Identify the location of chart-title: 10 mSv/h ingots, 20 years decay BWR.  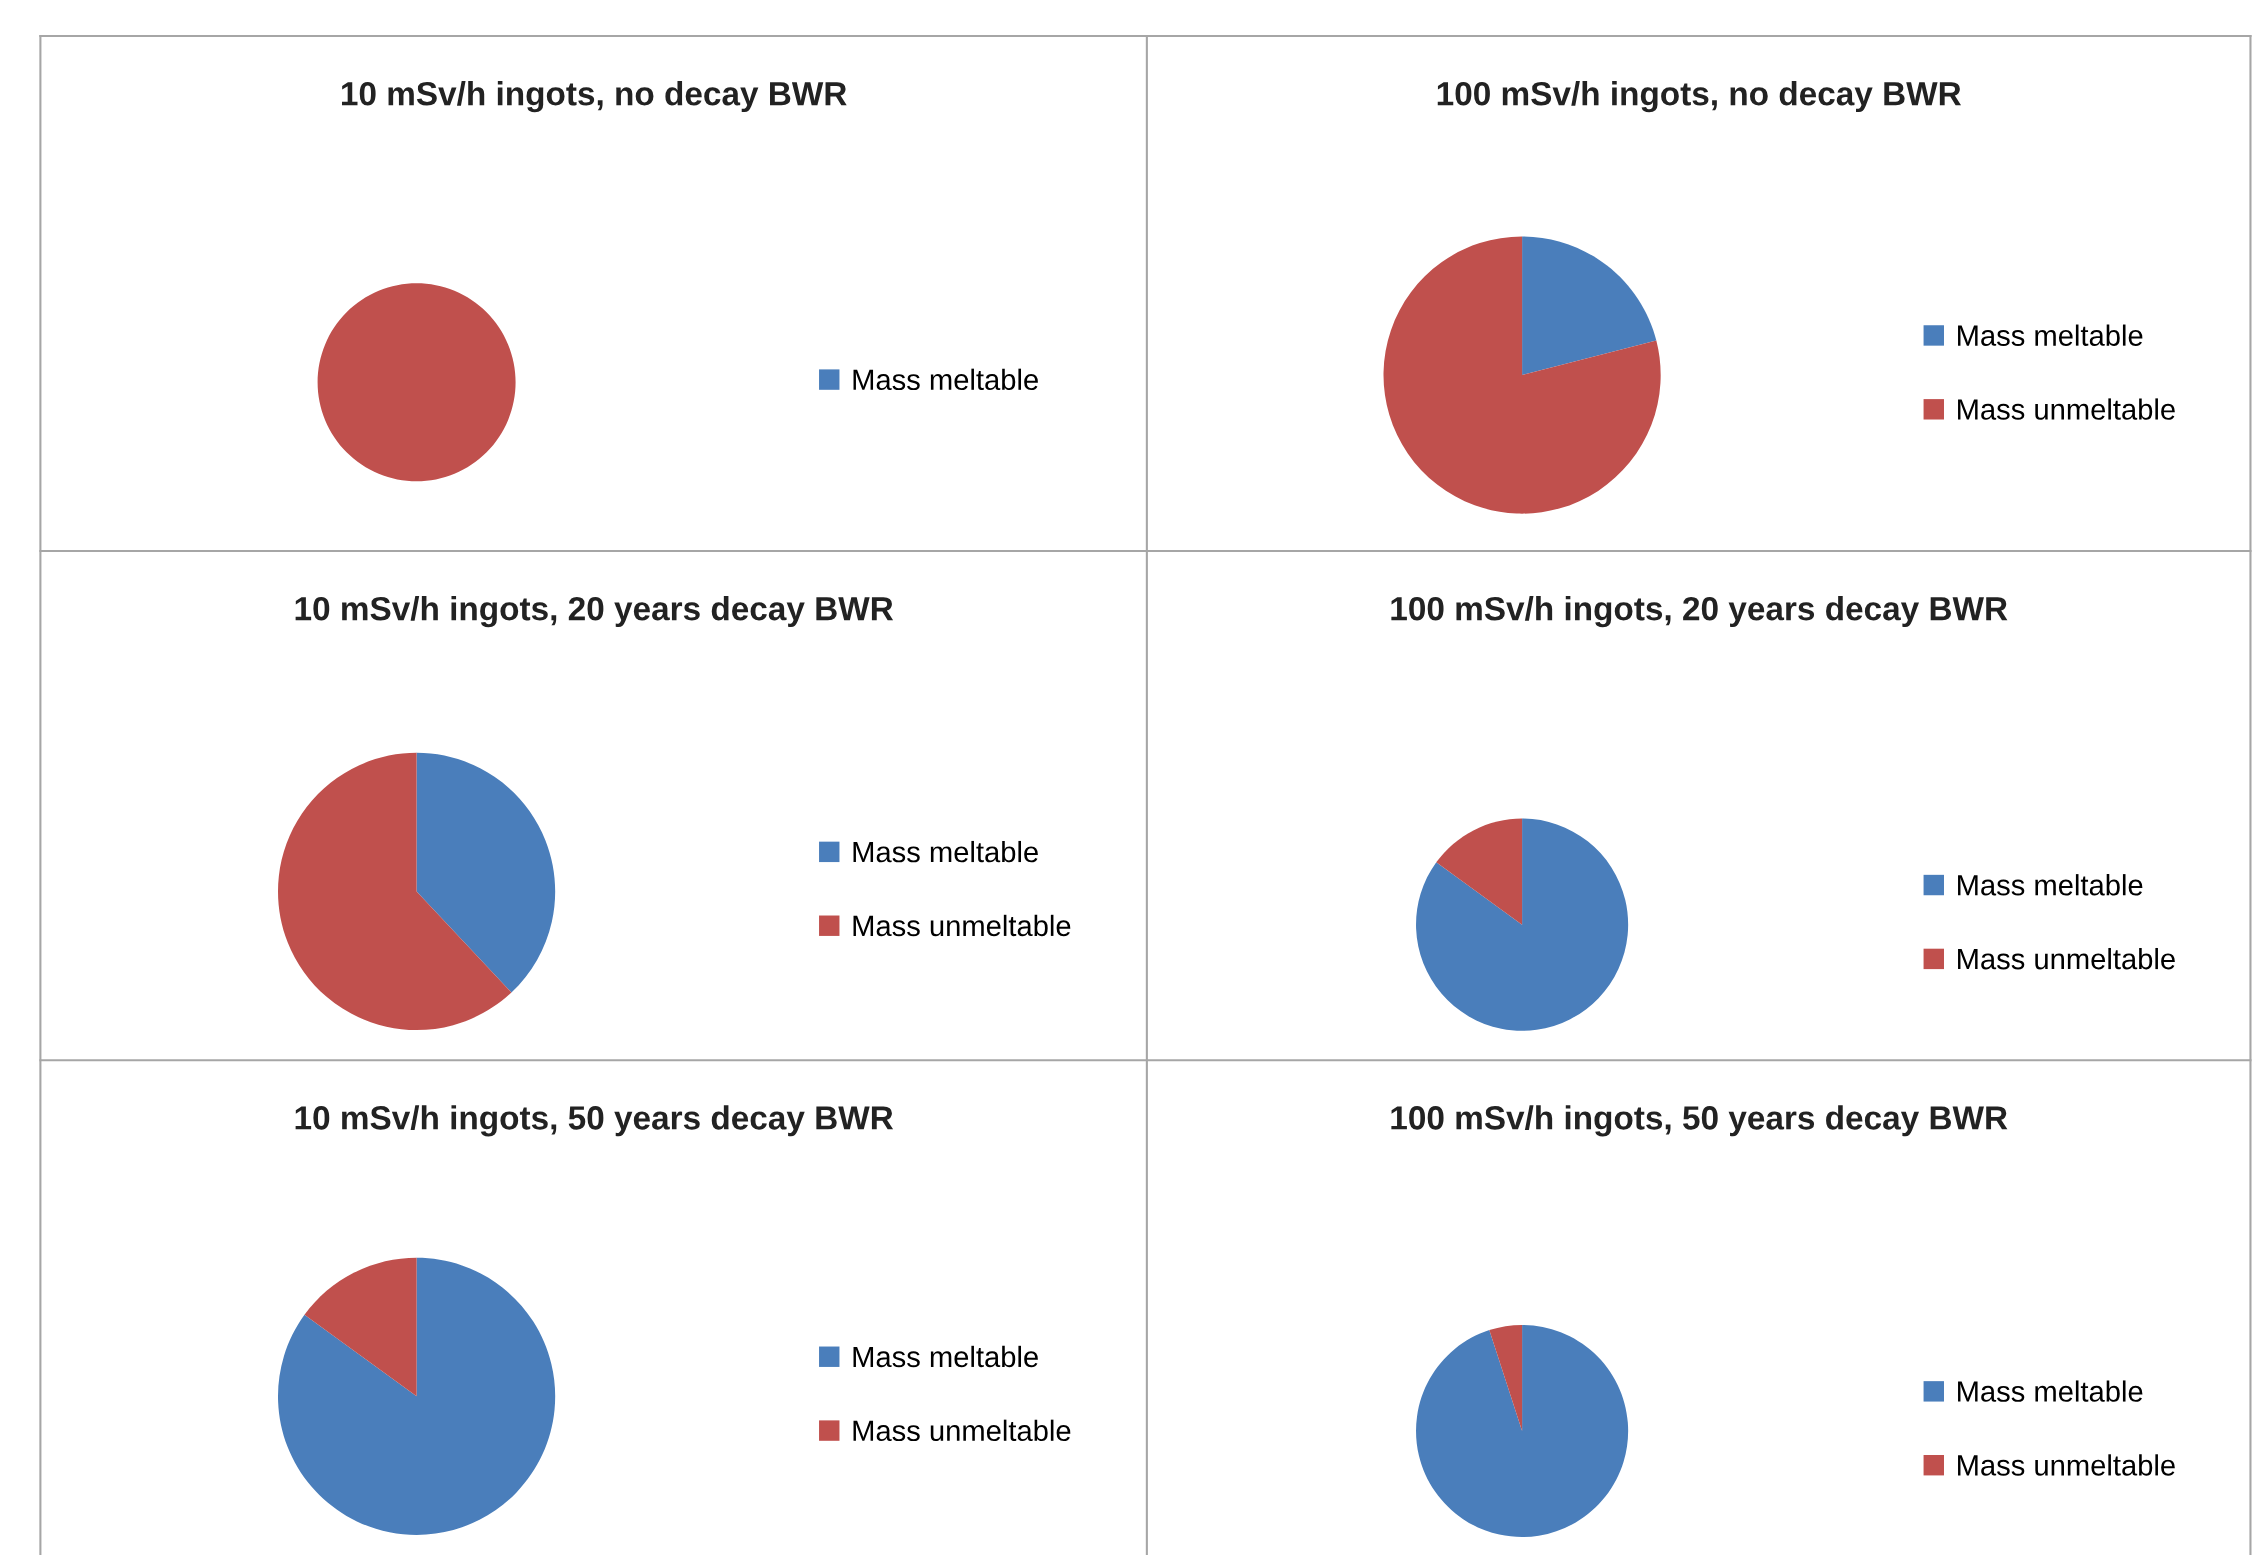
(594, 612).